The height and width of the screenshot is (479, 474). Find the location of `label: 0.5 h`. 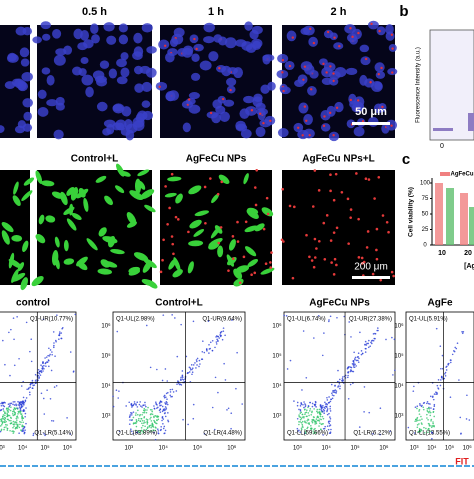

label: 0.5 h is located at coordinates (94, 12).